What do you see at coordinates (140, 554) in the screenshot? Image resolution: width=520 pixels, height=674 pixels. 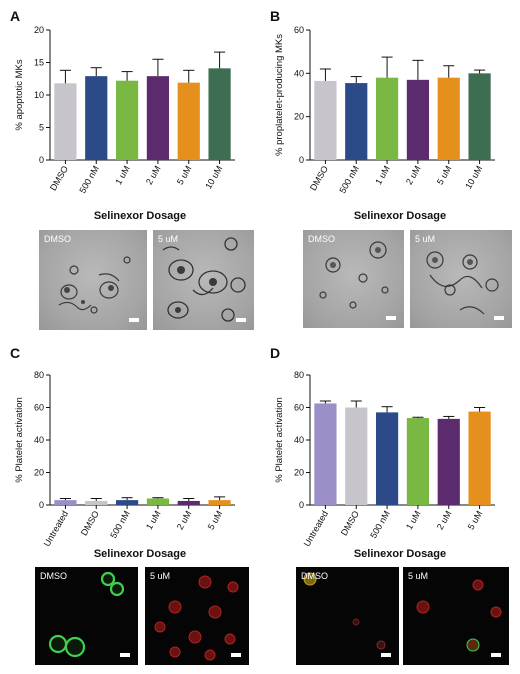 I see `dosage-title-c: Selinexor Dosage` at bounding box center [140, 554].